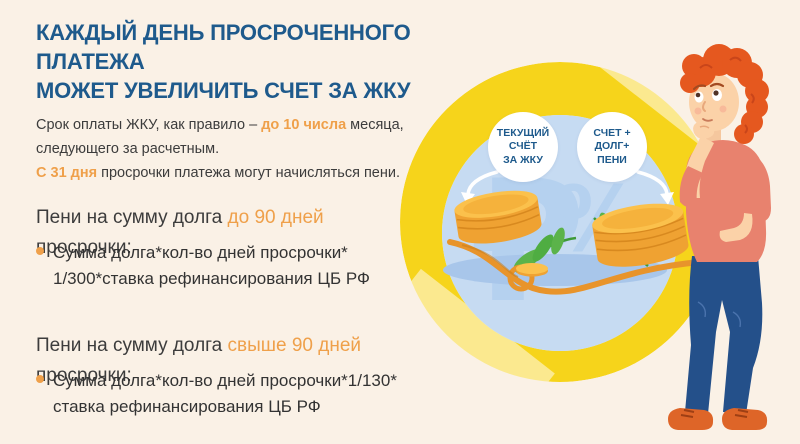  What do you see at coordinates (67, 172) in the screenshot?
I see `penalty-start-highlight: С 31 дня` at bounding box center [67, 172].